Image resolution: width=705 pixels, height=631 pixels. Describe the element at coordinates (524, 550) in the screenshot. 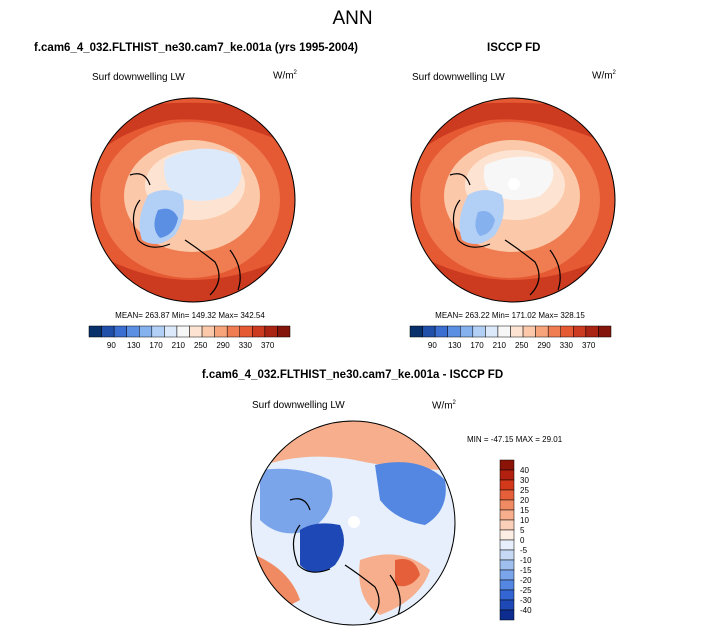

I see `colorbar-tick-label: -5` at that location.